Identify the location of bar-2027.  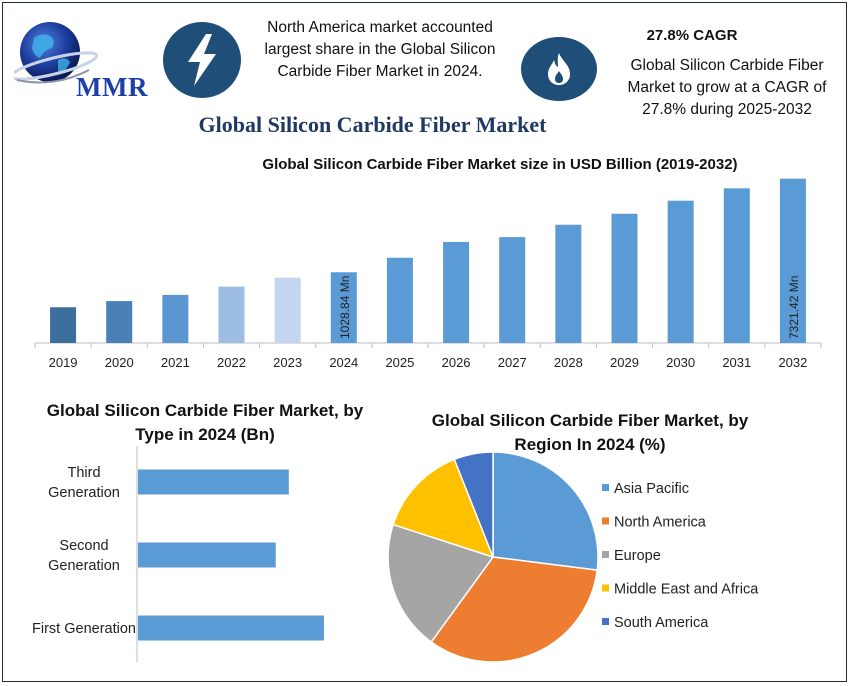
(512, 290).